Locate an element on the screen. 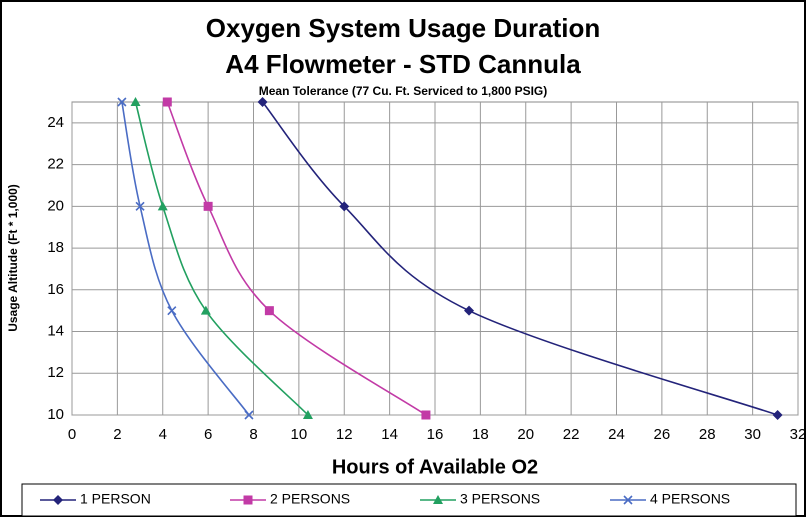 Image resolution: width=806 pixels, height=517 pixels. y-tick-label: 12 is located at coordinates (55, 372).